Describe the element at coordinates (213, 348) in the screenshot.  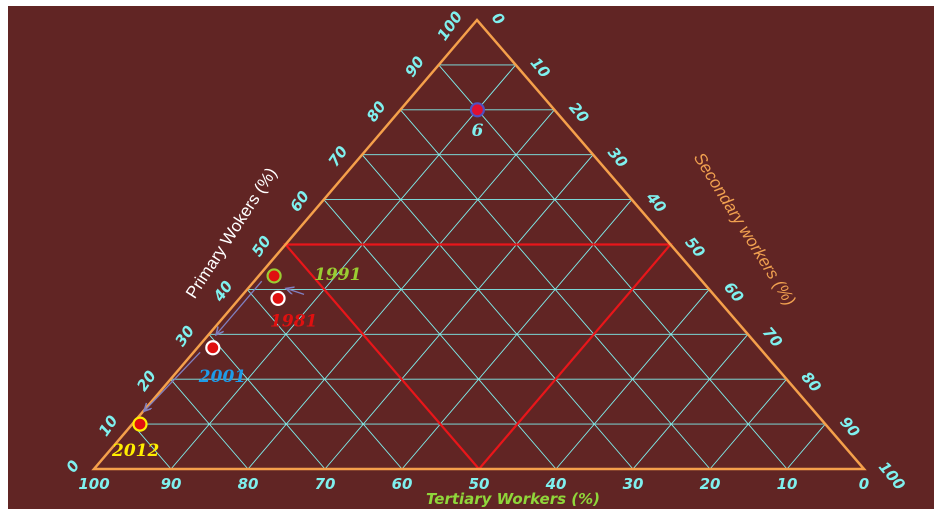
I see `point-2001` at that location.